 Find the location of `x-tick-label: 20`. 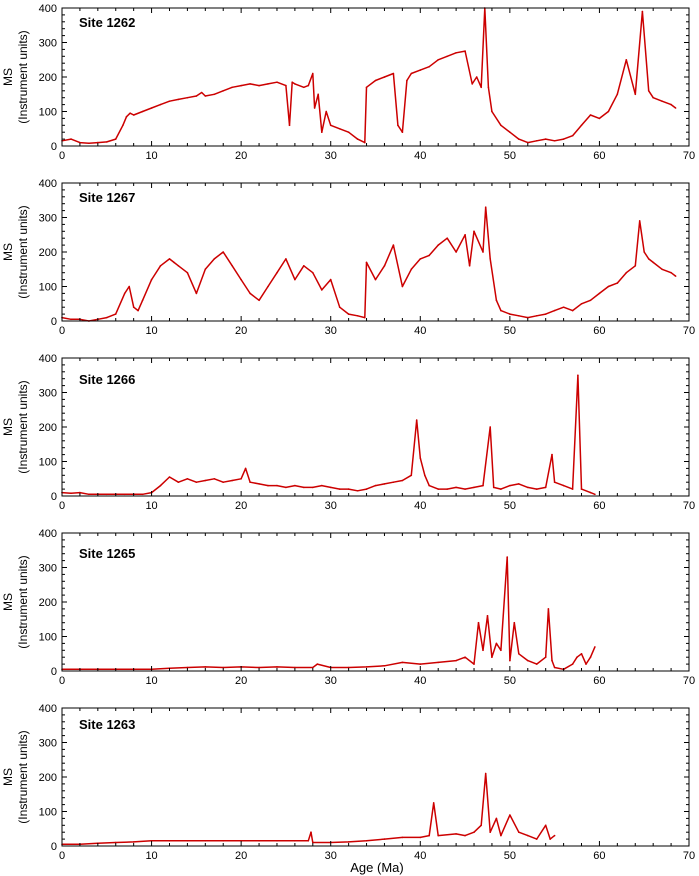

x-tick-label: 20 is located at coordinates (241, 681).